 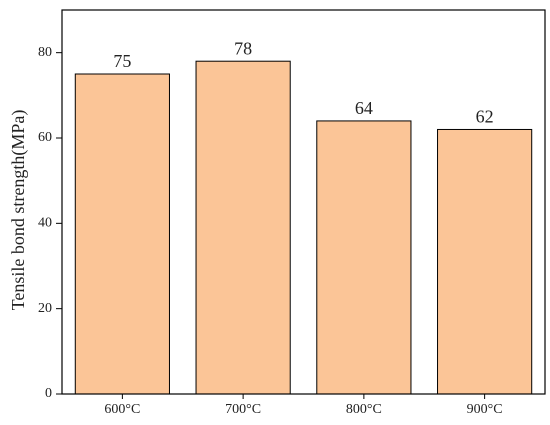 What do you see at coordinates (45, 52) in the screenshot?
I see `y-tick-label: 80` at bounding box center [45, 52].